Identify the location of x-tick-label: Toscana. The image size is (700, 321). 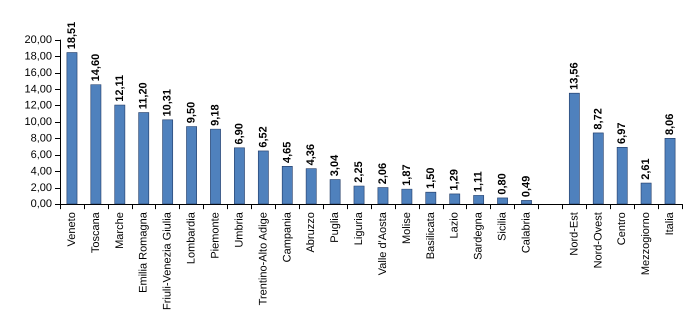
(96, 232).